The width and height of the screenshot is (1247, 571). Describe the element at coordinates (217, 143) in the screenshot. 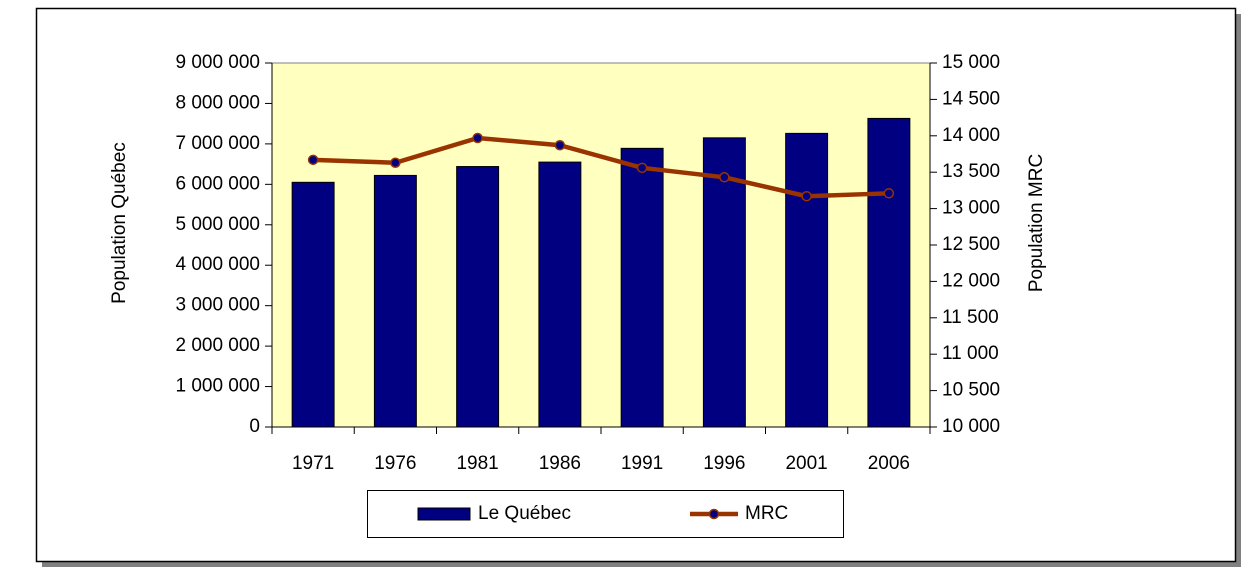

I see `y-tick-label: 7 000 000` at that location.